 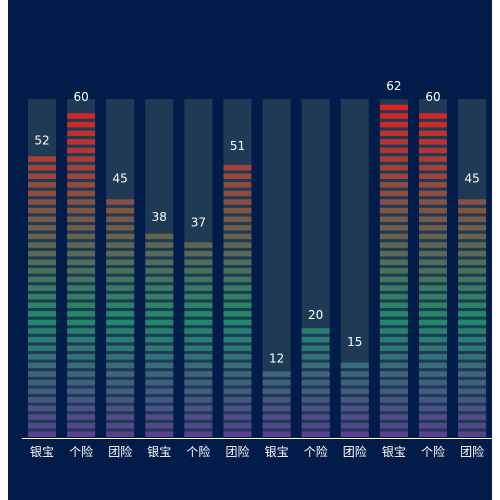 What do you see at coordinates (432, 97) in the screenshot?
I see `data-label: 60` at bounding box center [432, 97].